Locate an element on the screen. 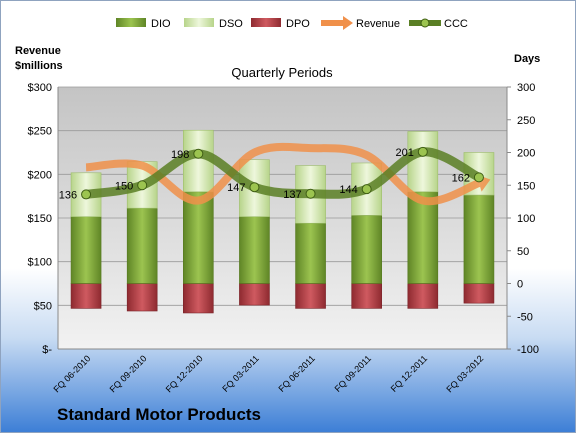 The height and width of the screenshot is (433, 576). legend-label-dio: DIO is located at coordinates (161, 24).